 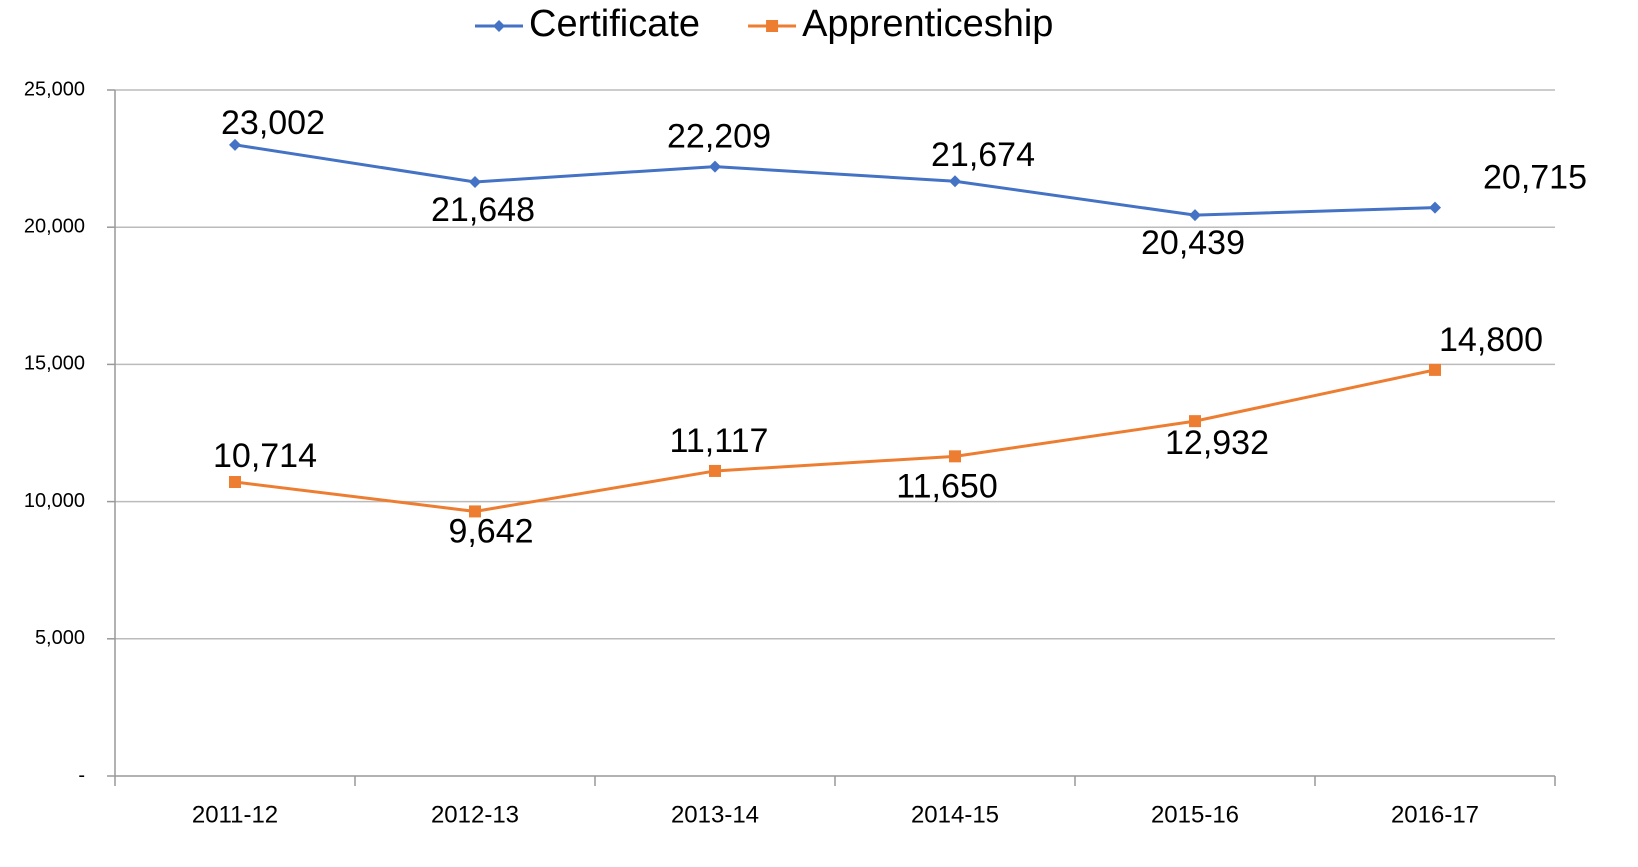 I want to click on data-label: 14,800, so click(x=1491, y=340).